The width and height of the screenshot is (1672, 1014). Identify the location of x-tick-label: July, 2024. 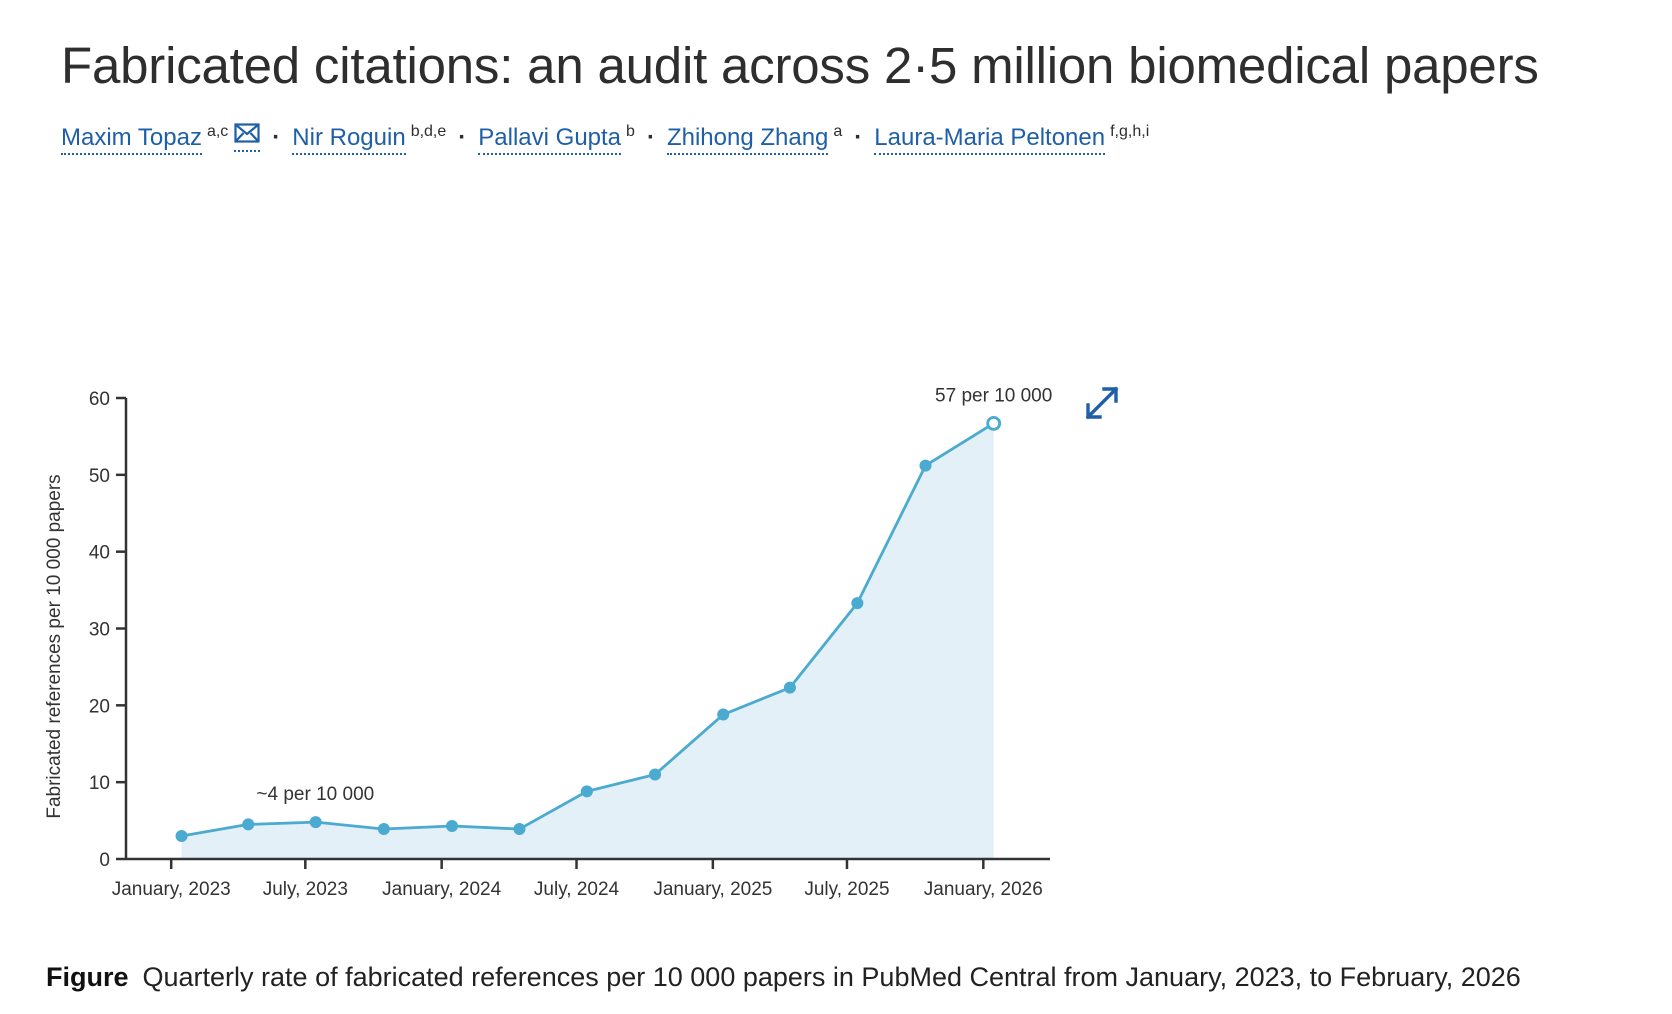
(577, 889).